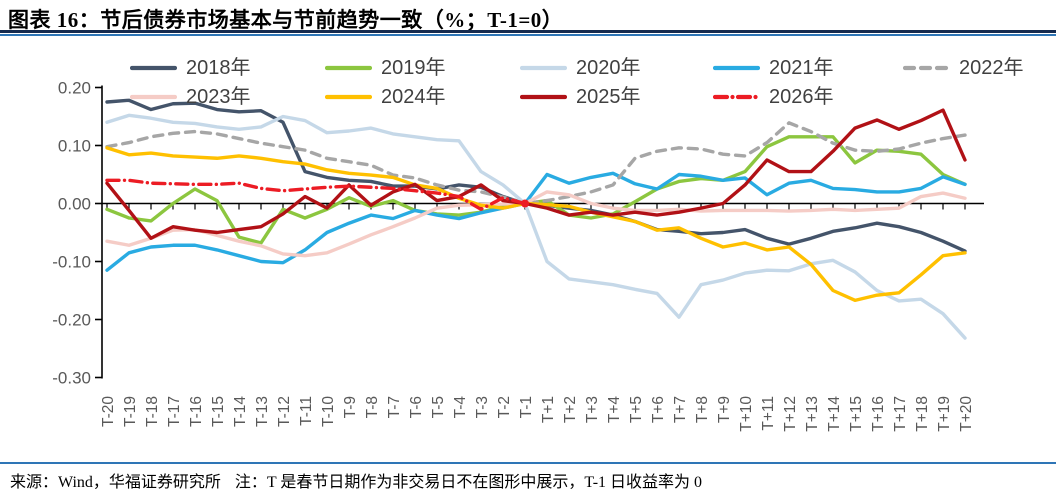 This screenshot has width=1056, height=497. Describe the element at coordinates (991, 68) in the screenshot. I see `legend-label: 2022年` at that location.